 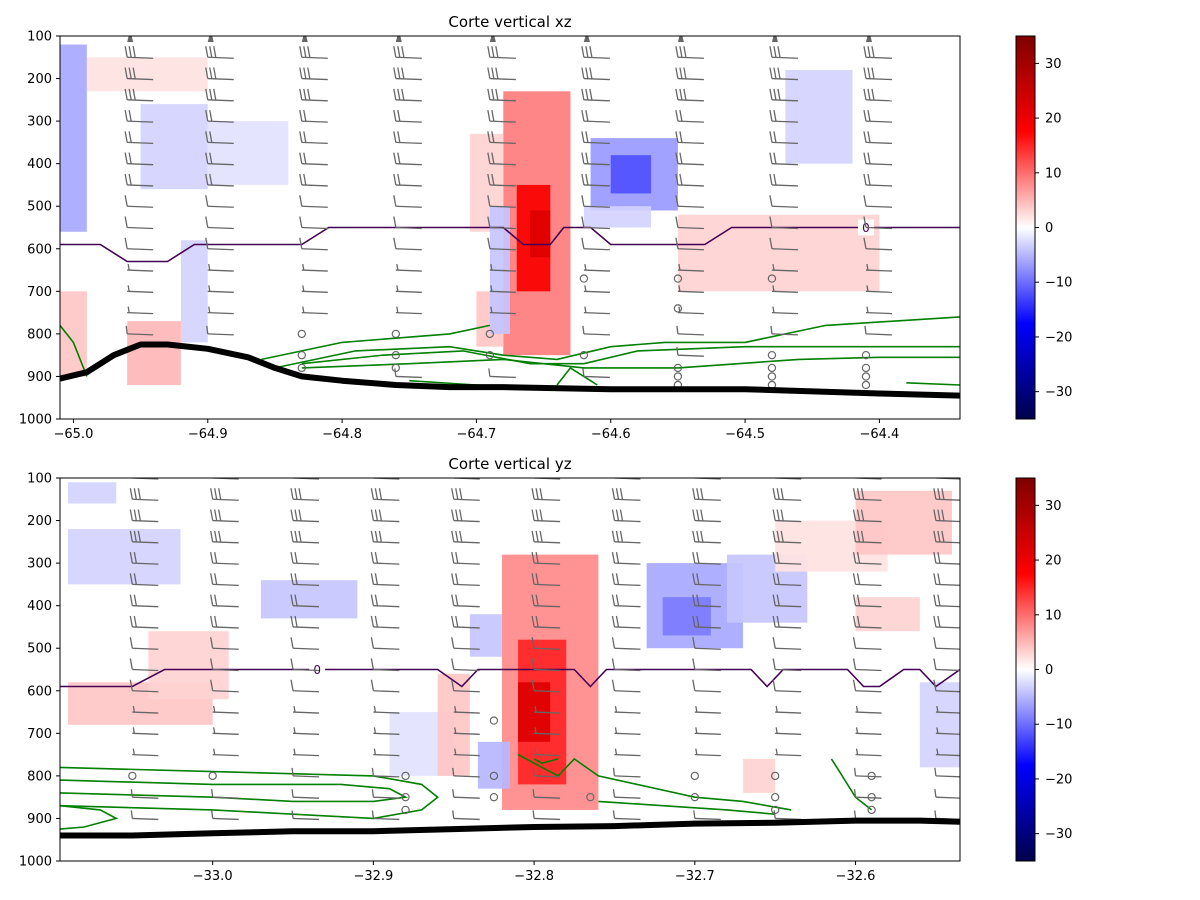 I want to click on x-tick-label: −64.4, so click(x=879, y=434).